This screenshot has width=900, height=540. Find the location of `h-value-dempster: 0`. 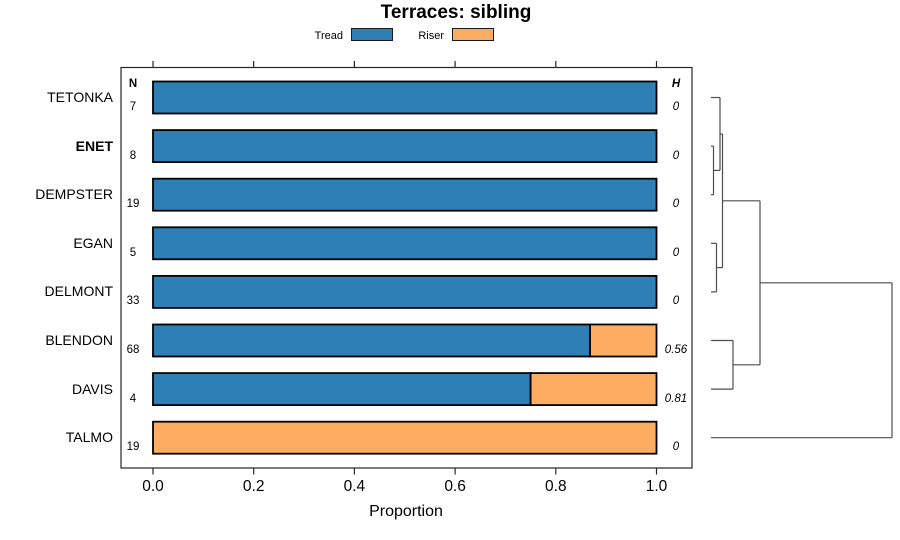

h-value-dempster: 0 is located at coordinates (676, 204).